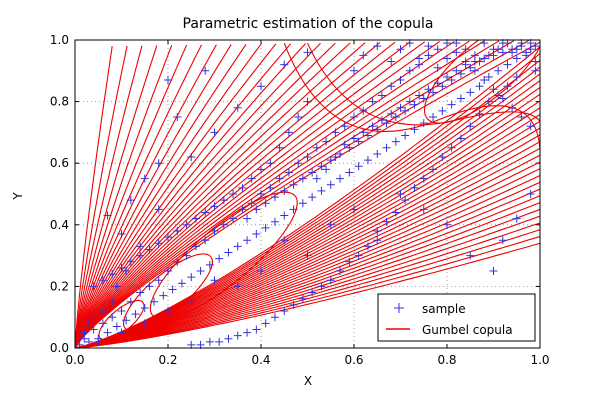 This screenshot has width=600, height=400. What do you see at coordinates (308, 381) in the screenshot?
I see `x-axis-label: X` at bounding box center [308, 381].